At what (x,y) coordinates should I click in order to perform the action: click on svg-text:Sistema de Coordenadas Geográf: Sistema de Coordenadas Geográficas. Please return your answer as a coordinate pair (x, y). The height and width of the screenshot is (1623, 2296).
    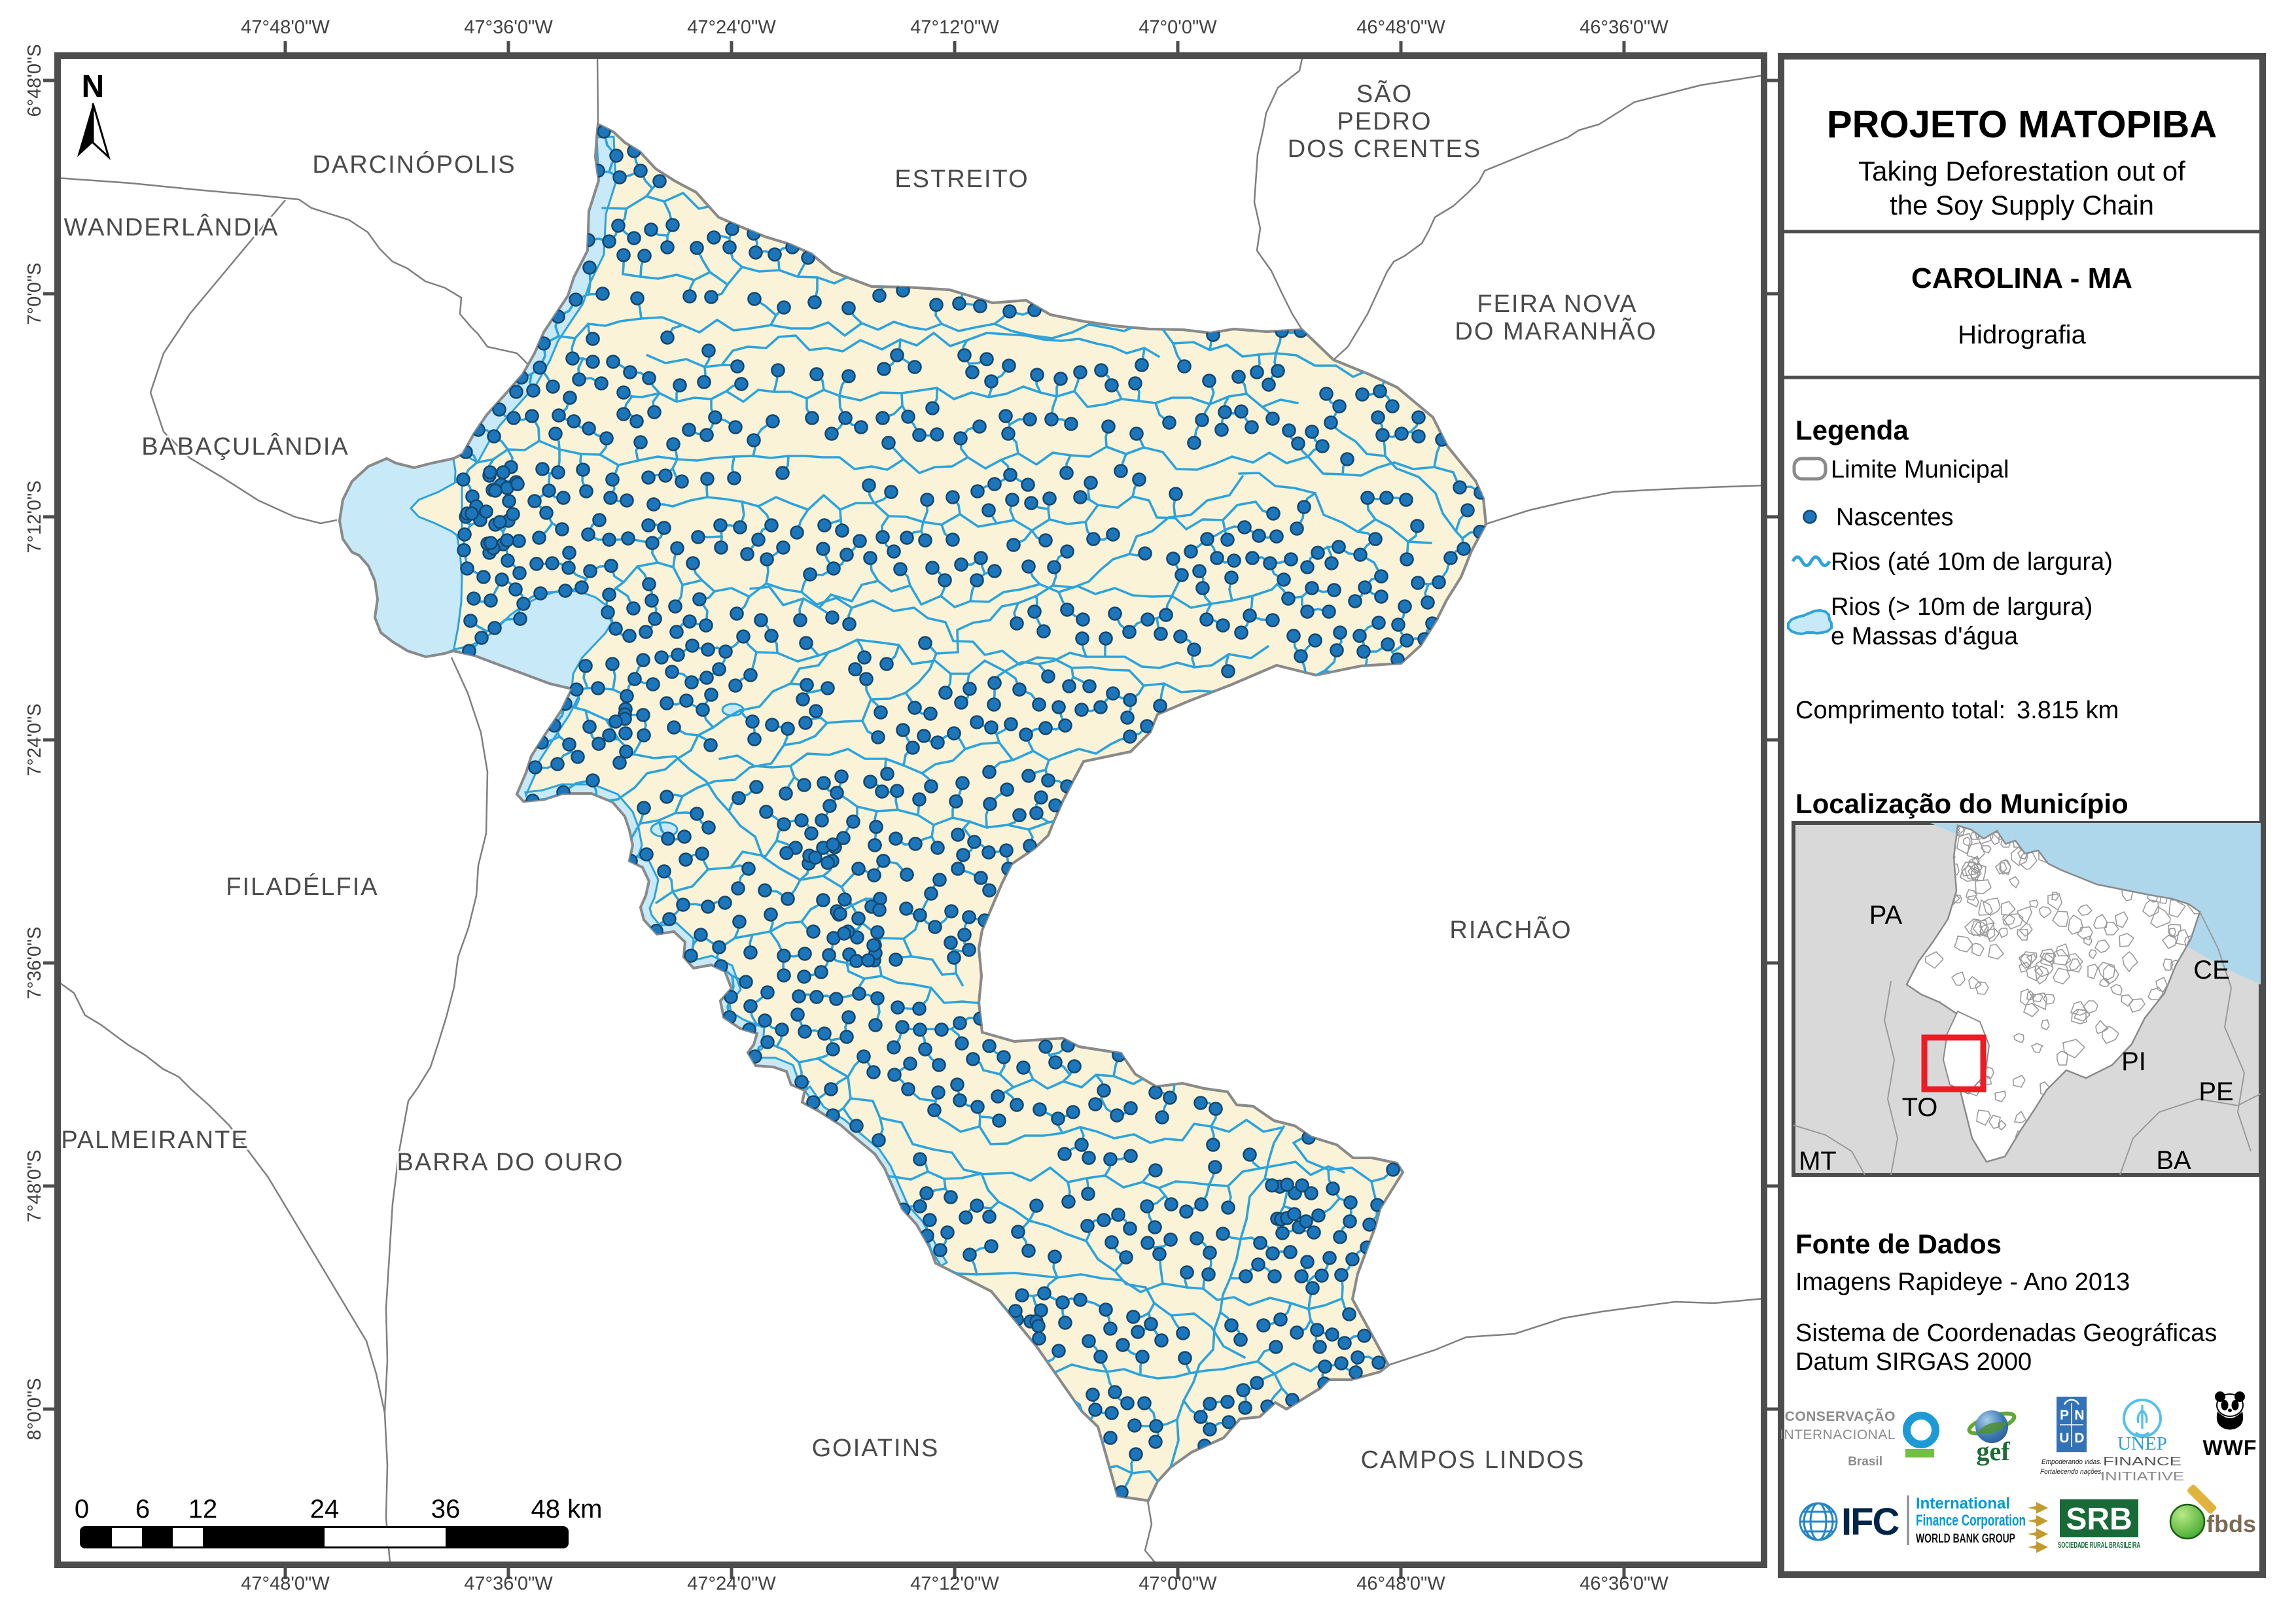
    Looking at the image, I should click on (2006, 1333).